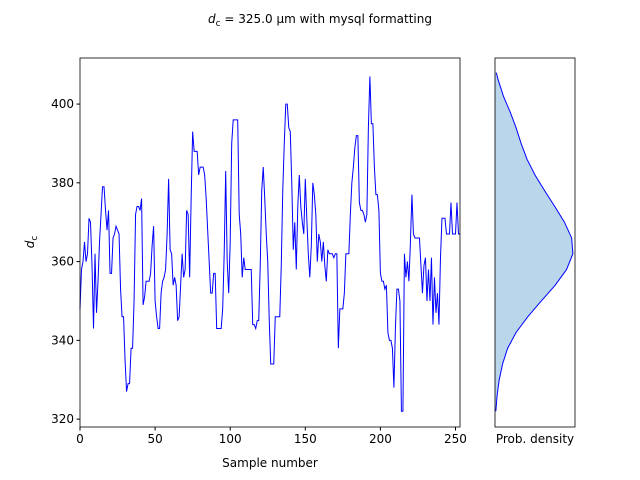  I want to click on y-tick-label: 320, so click(62, 419).